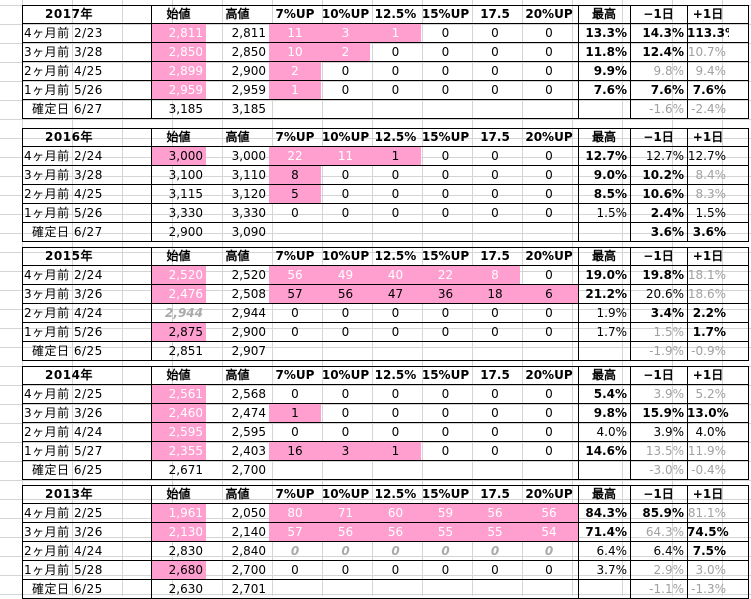 Image resolution: width=751 pixels, height=599 pixels. What do you see at coordinates (606, 294) in the screenshot?
I see `data-cell: 21.2%` at bounding box center [606, 294].